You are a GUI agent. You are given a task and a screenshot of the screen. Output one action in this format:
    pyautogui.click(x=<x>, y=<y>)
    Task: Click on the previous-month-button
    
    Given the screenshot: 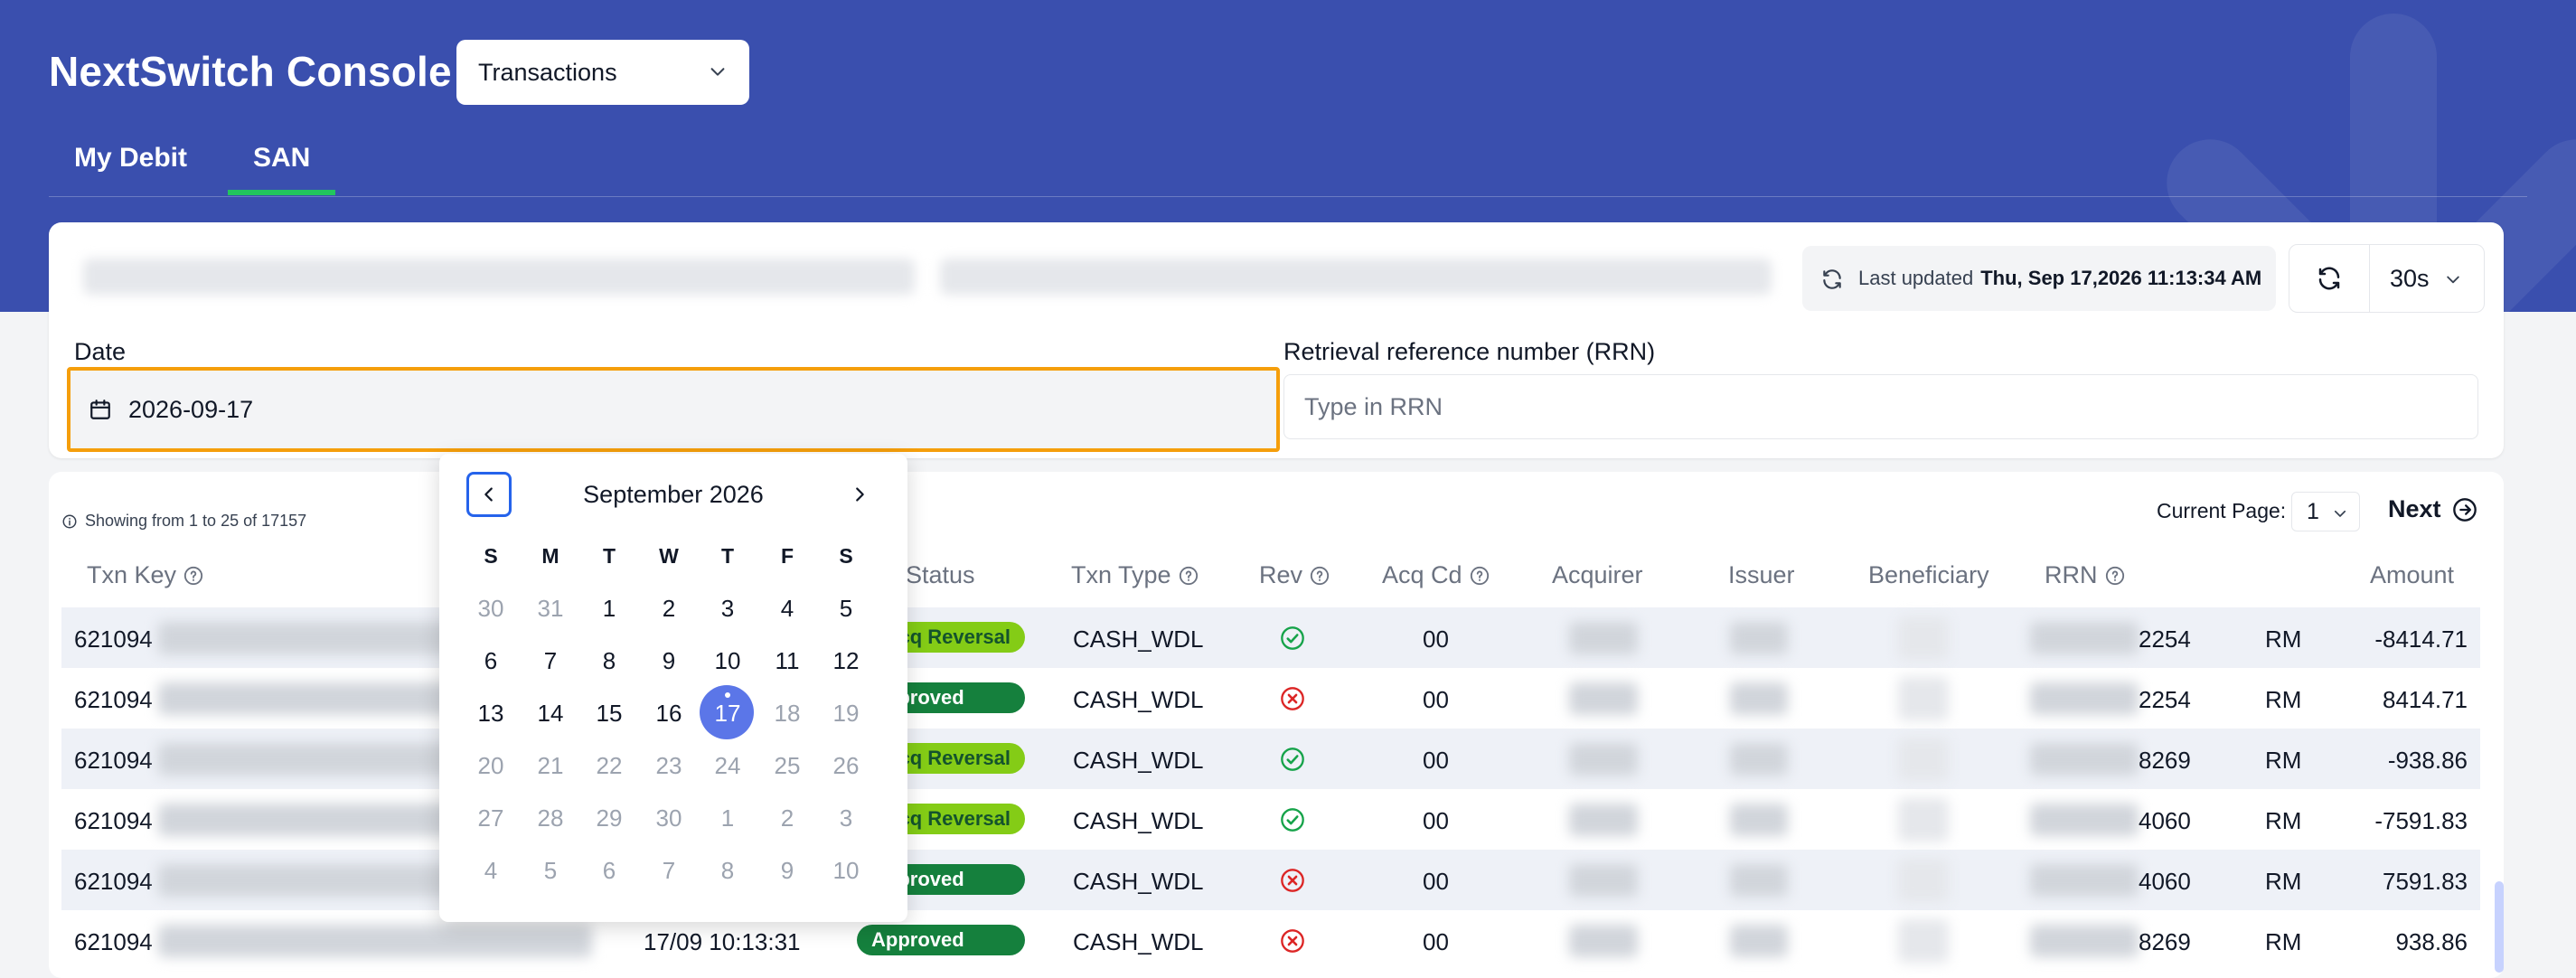 What is the action you would take?
    pyautogui.click(x=489, y=494)
    